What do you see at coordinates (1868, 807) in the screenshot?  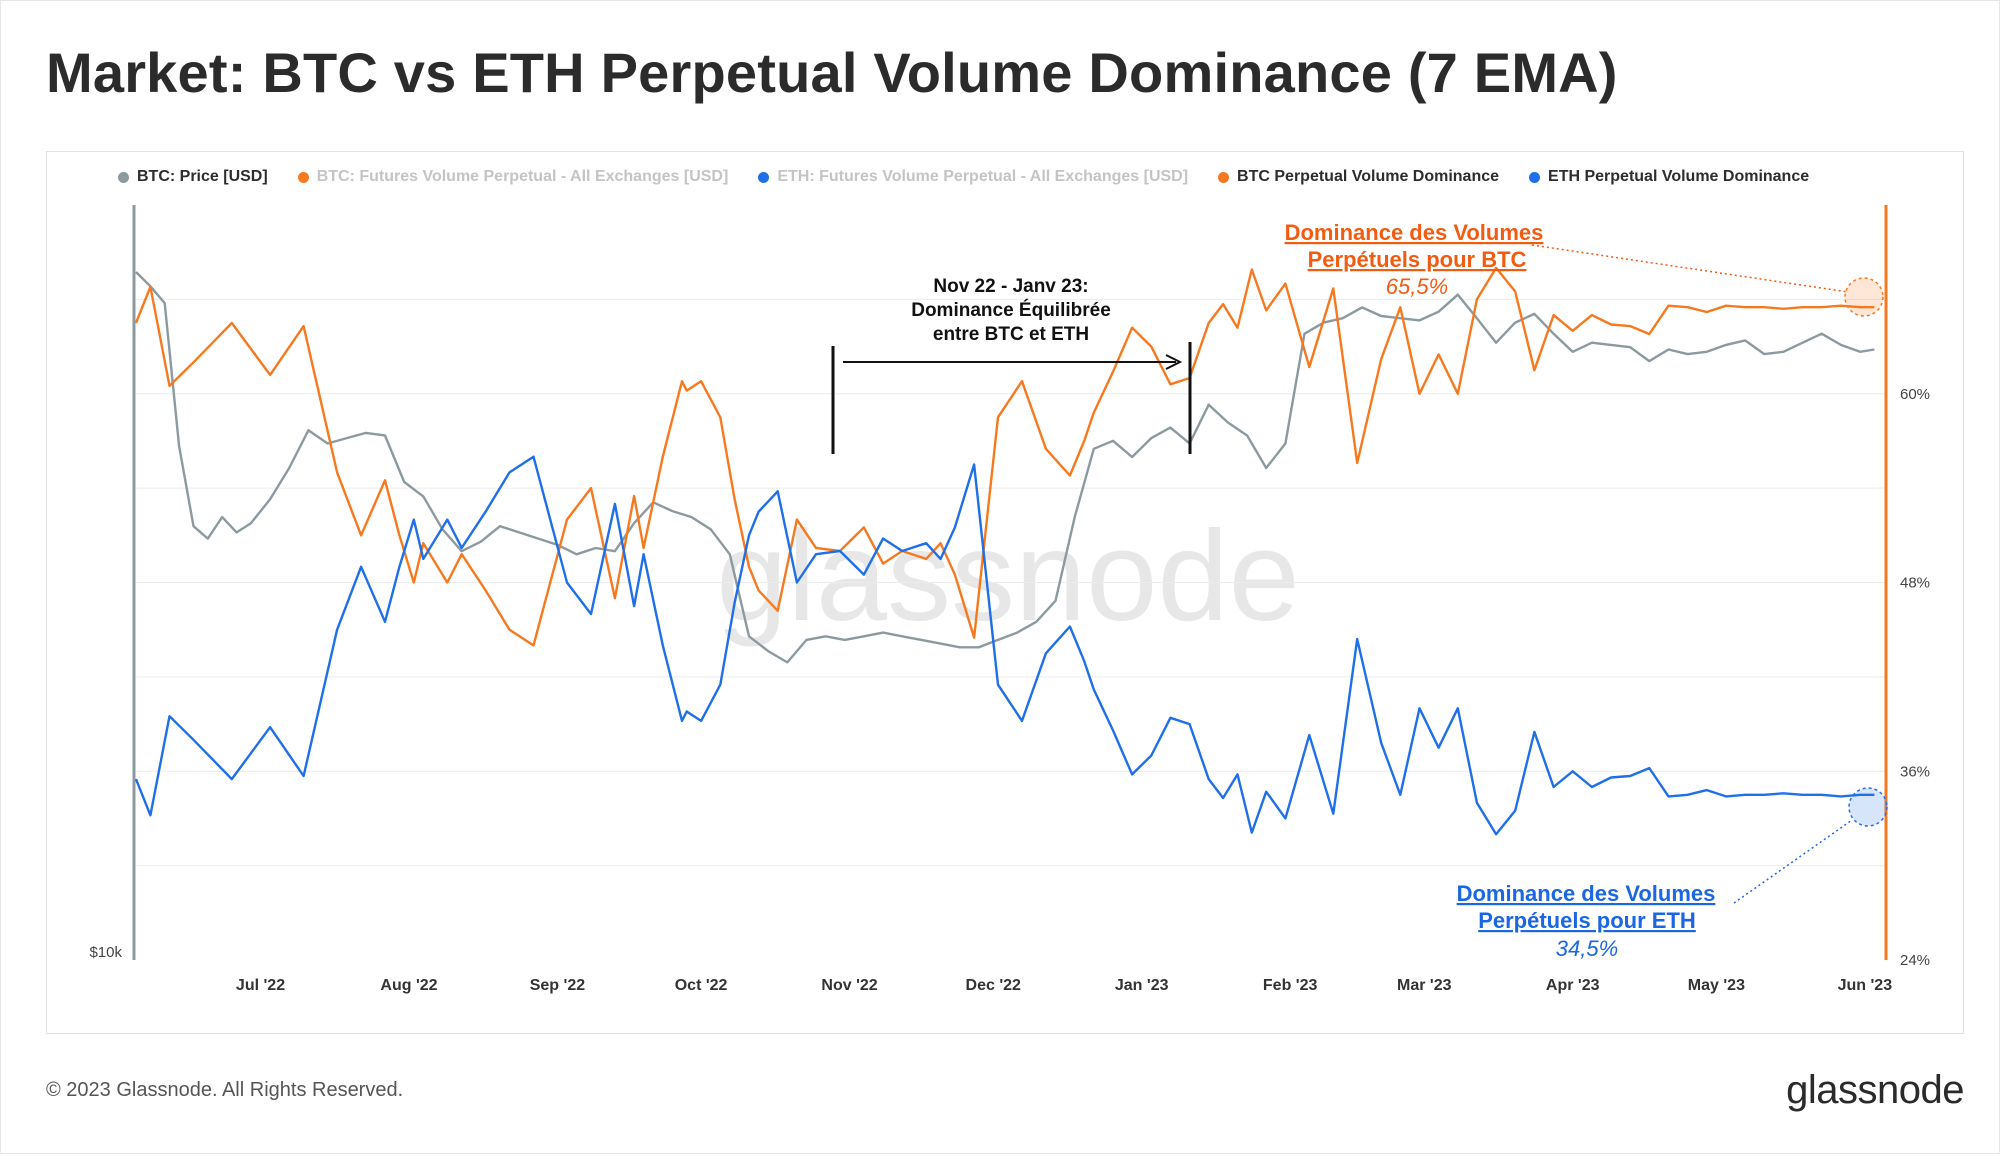 I see `eth-current-value-marker` at bounding box center [1868, 807].